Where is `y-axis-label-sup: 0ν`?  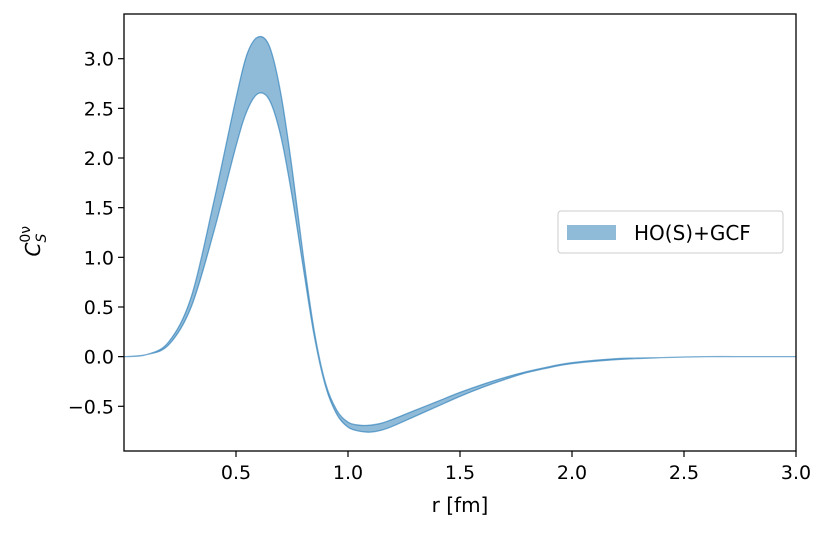 y-axis-label-sup: 0ν is located at coordinates (26, 234).